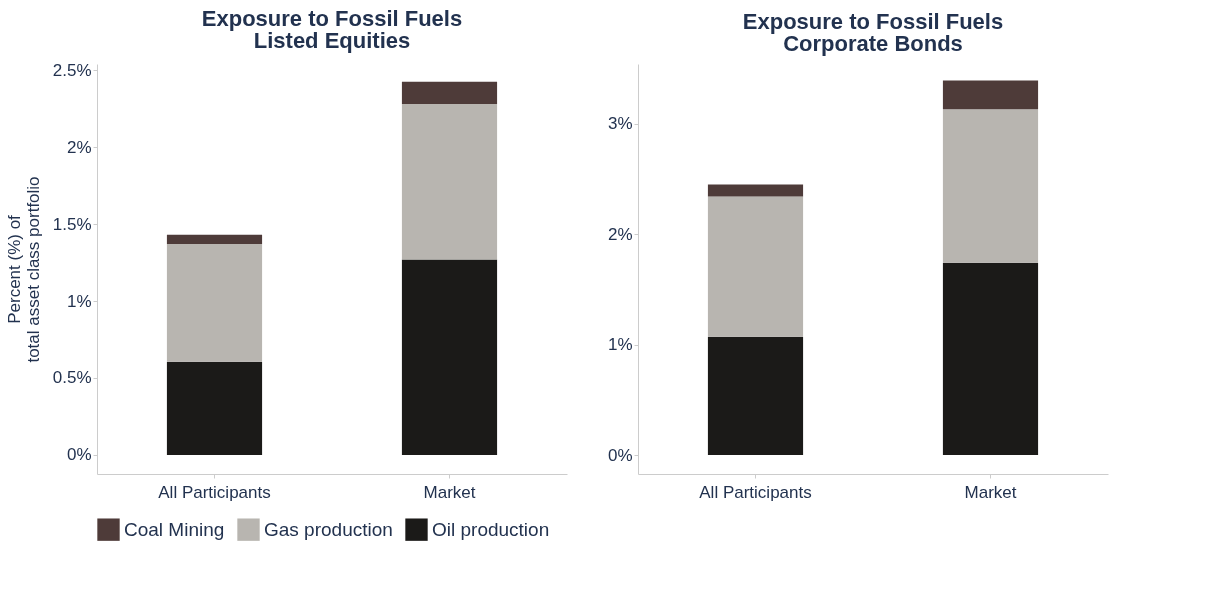 Image resolution: width=1207 pixels, height=596 pixels. I want to click on y-tick-label: 2.5%, so click(72, 70).